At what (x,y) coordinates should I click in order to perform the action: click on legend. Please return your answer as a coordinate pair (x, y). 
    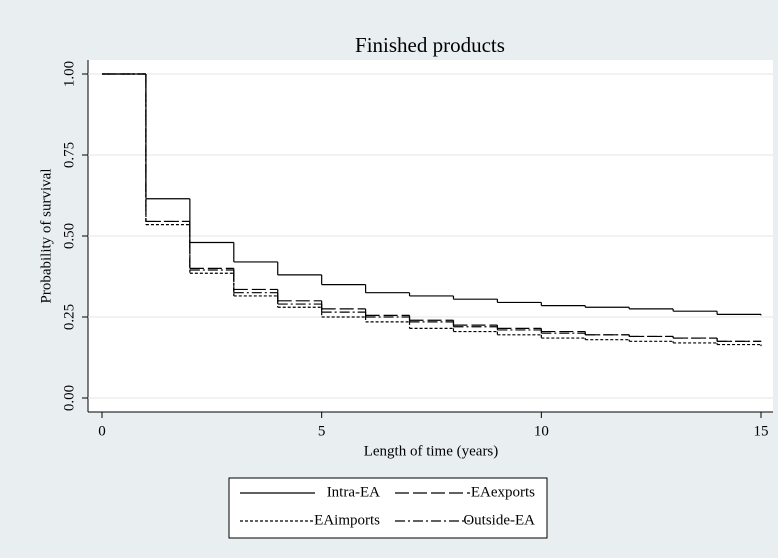
    Looking at the image, I should click on (388, 508).